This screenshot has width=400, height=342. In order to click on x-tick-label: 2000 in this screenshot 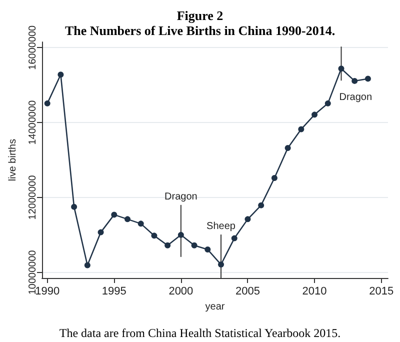, I will do `click(181, 292)`.